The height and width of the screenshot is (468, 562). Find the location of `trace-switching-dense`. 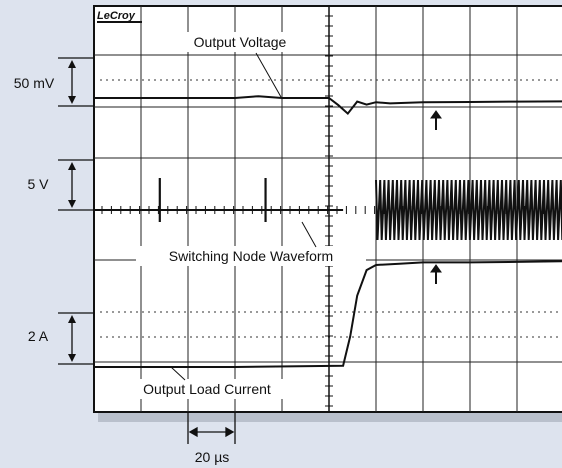

trace-switching-dense is located at coordinates (468, 210).